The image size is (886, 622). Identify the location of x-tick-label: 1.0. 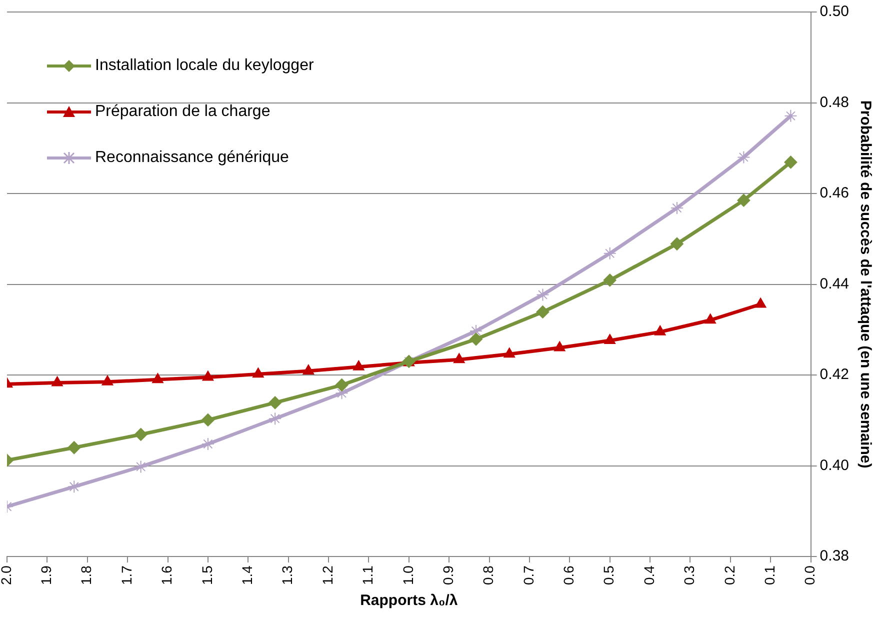
(408, 575).